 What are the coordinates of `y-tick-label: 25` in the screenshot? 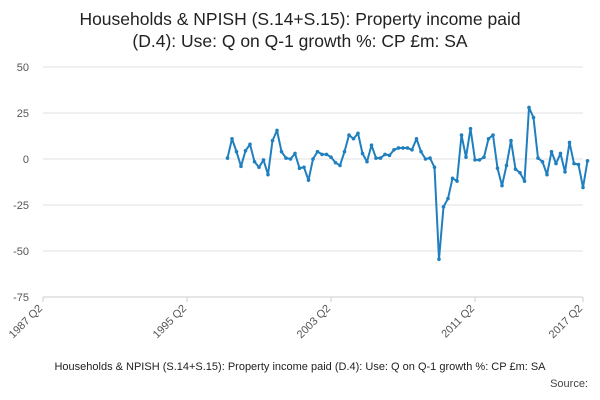 It's located at (23, 114).